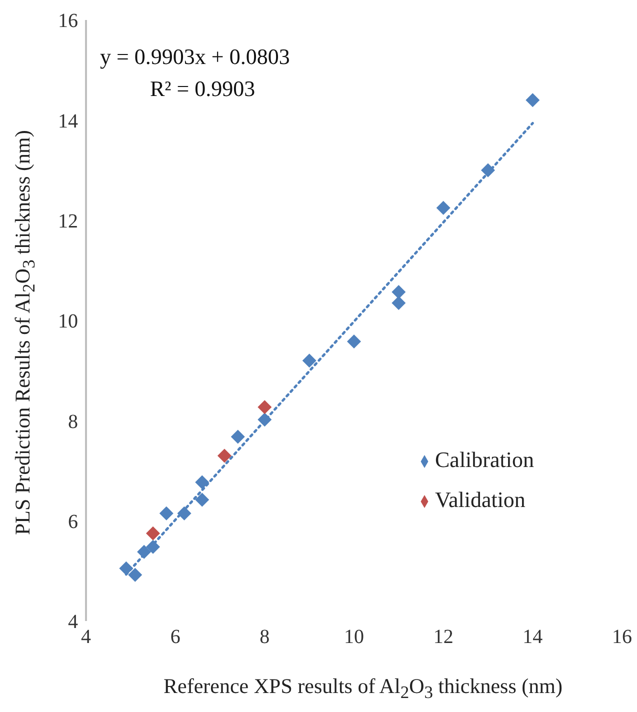  What do you see at coordinates (68, 21) in the screenshot?
I see `y-tick-label: 16` at bounding box center [68, 21].